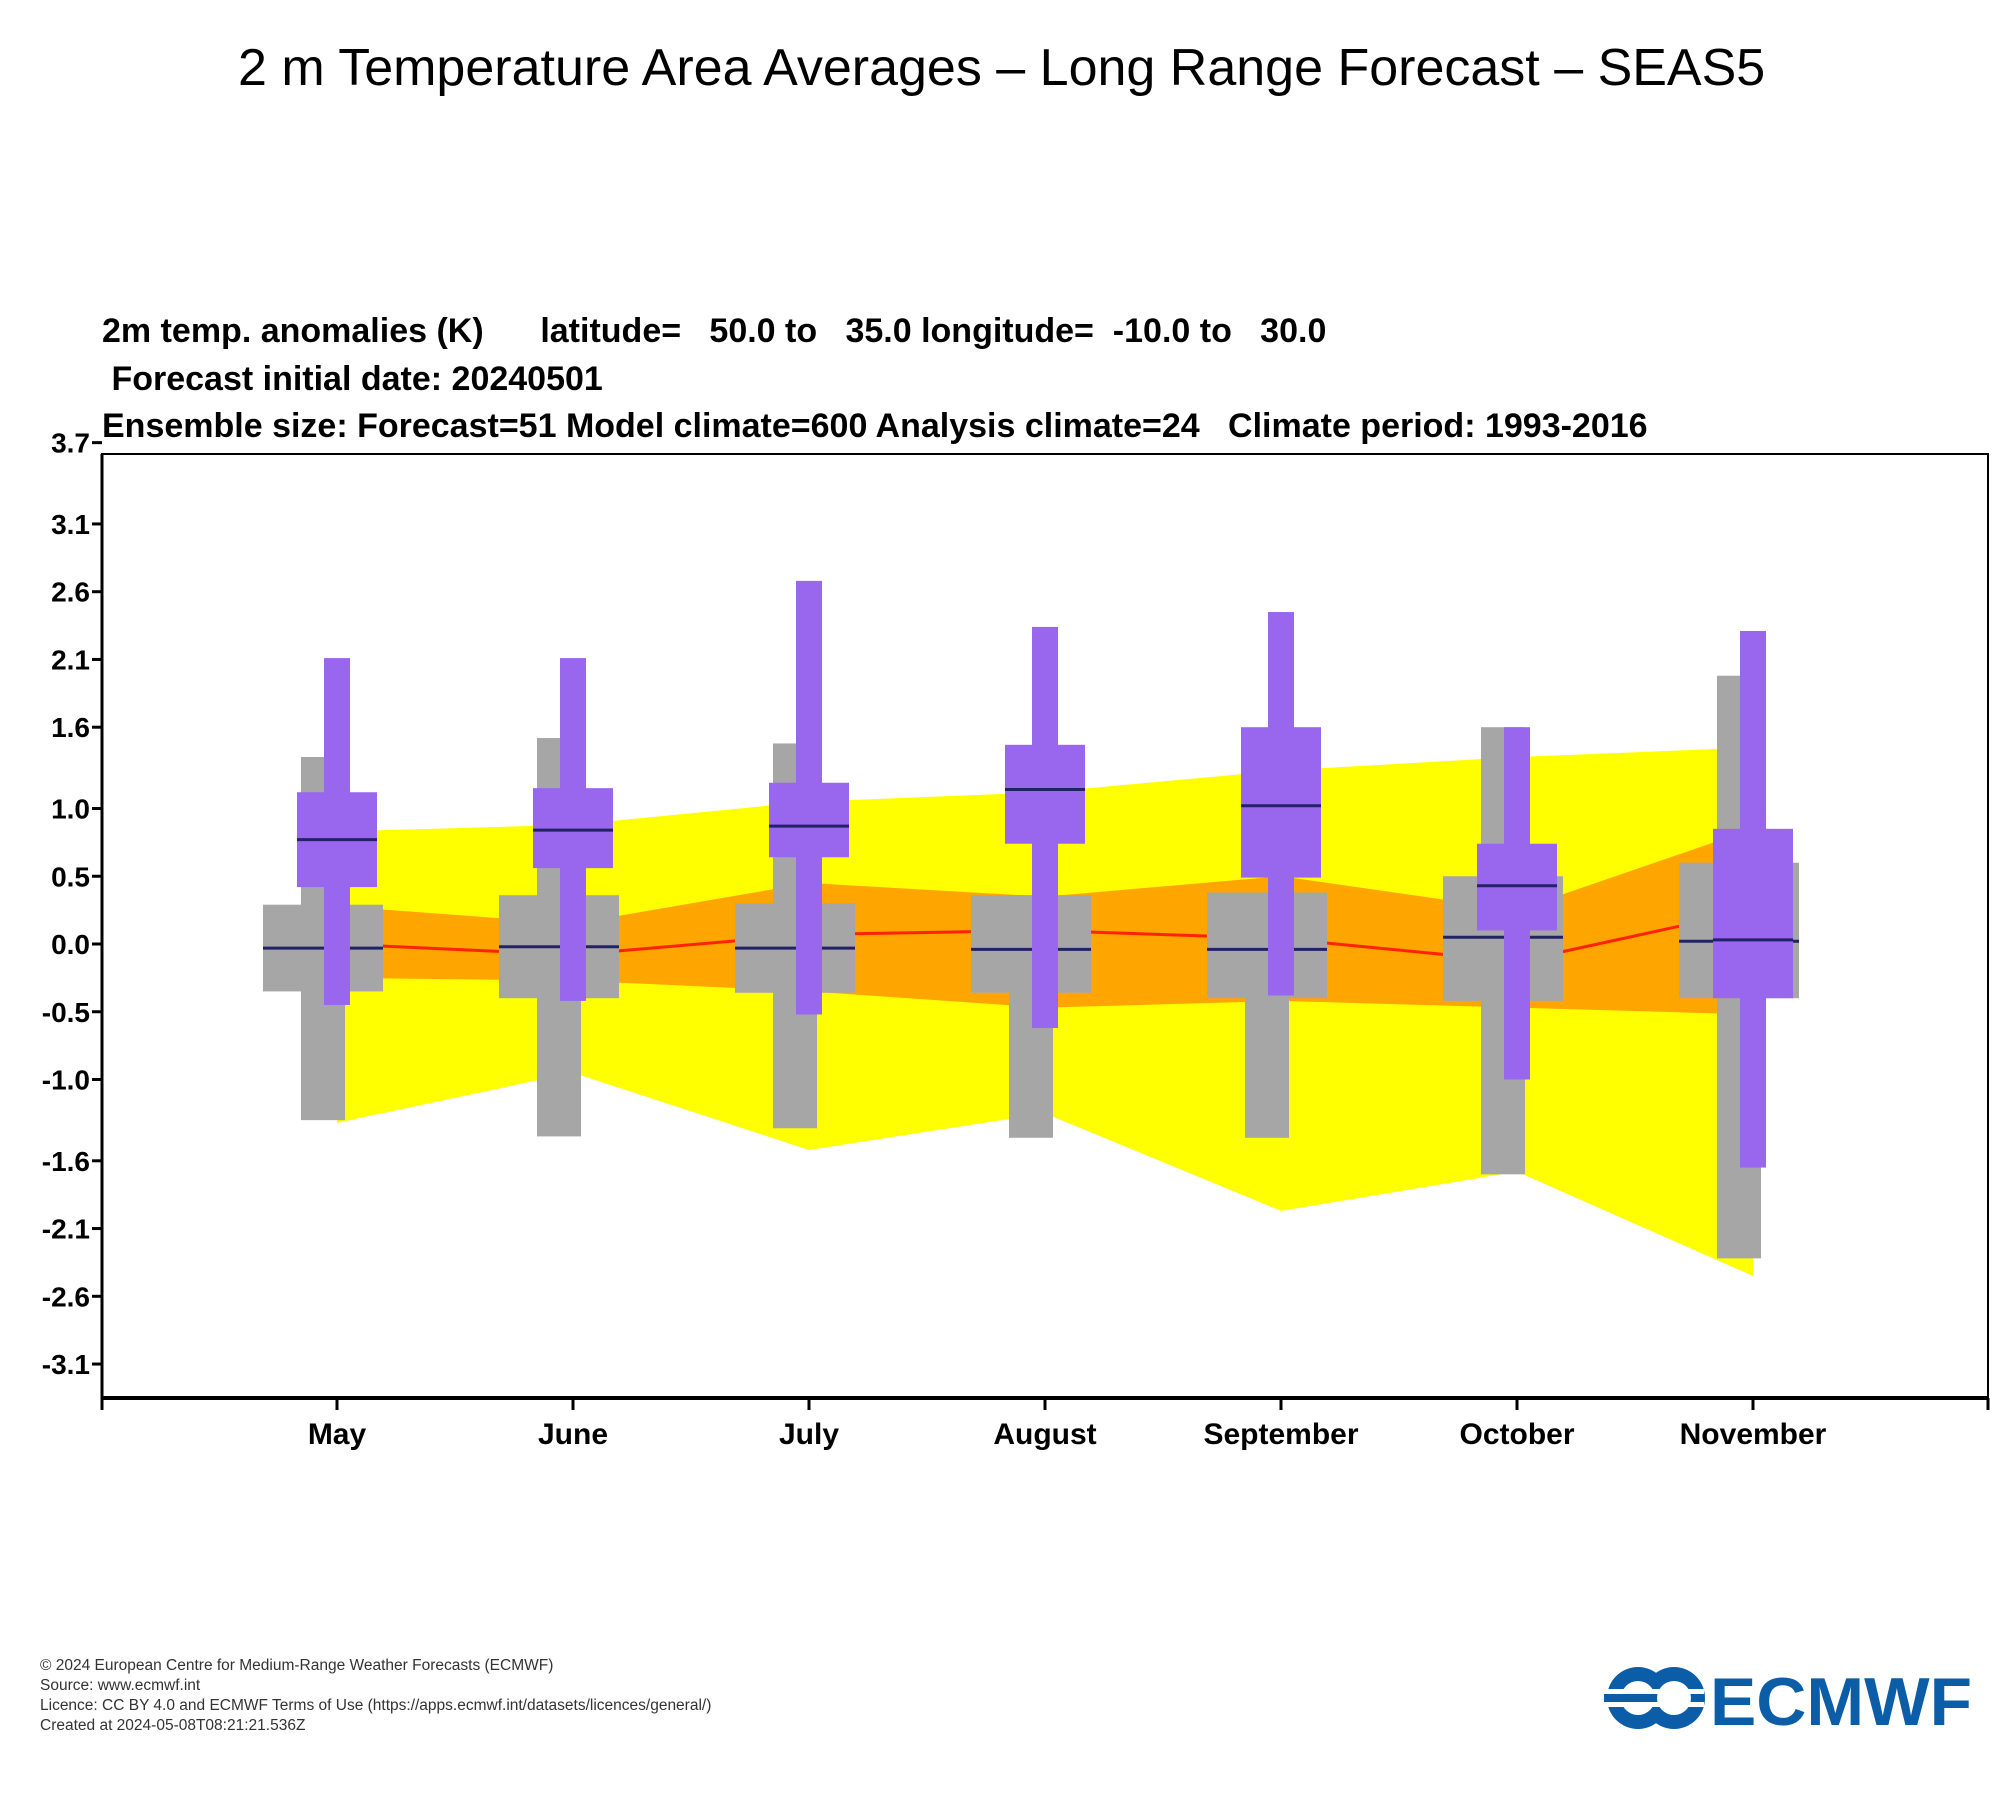 This screenshot has width=2000, height=1800. Describe the element at coordinates (573, 828) in the screenshot. I see `forecast-box-june` at that location.